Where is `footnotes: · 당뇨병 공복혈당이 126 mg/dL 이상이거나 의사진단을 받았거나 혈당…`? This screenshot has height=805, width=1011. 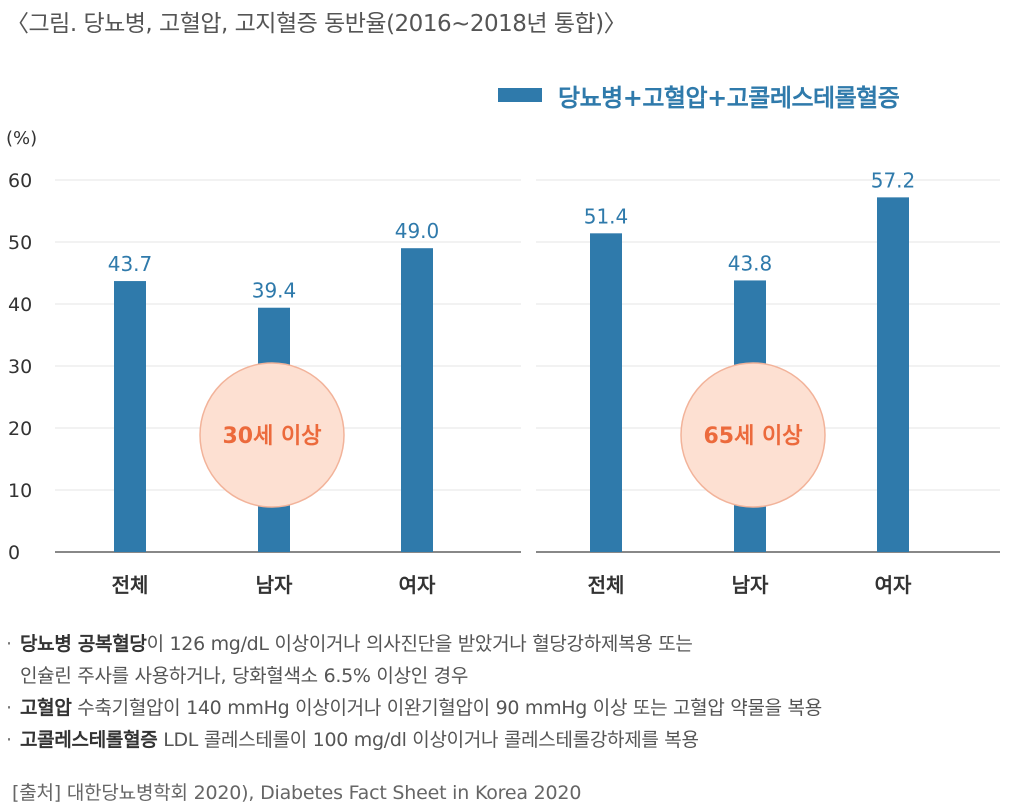
footnotes: · 당뇨병 공복혈당이 126 mg/dL 이상이거나 의사진단을 받았거나 혈당… is located at coordinates (414, 692).